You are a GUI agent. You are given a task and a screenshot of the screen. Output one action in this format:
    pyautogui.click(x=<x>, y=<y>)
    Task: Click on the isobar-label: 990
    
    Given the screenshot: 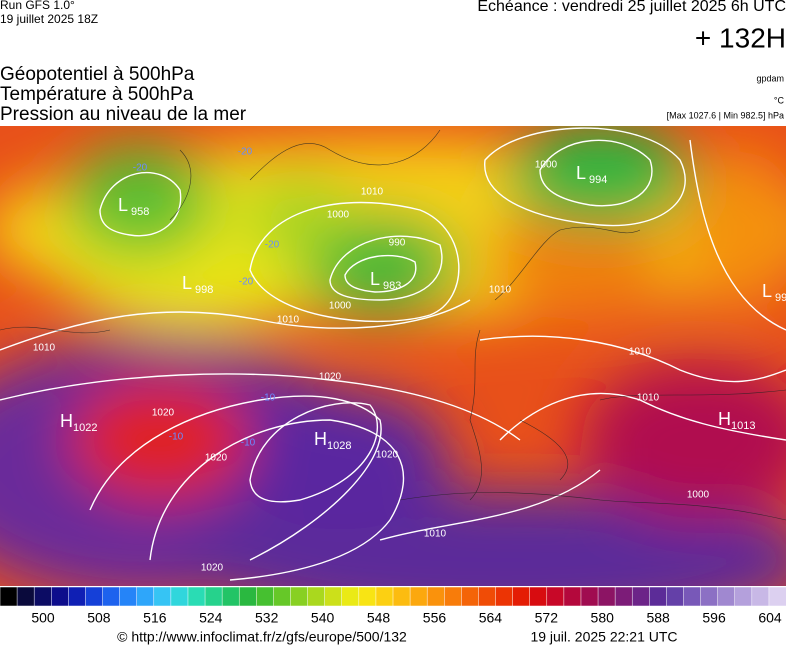 What is the action you would take?
    pyautogui.click(x=397, y=243)
    